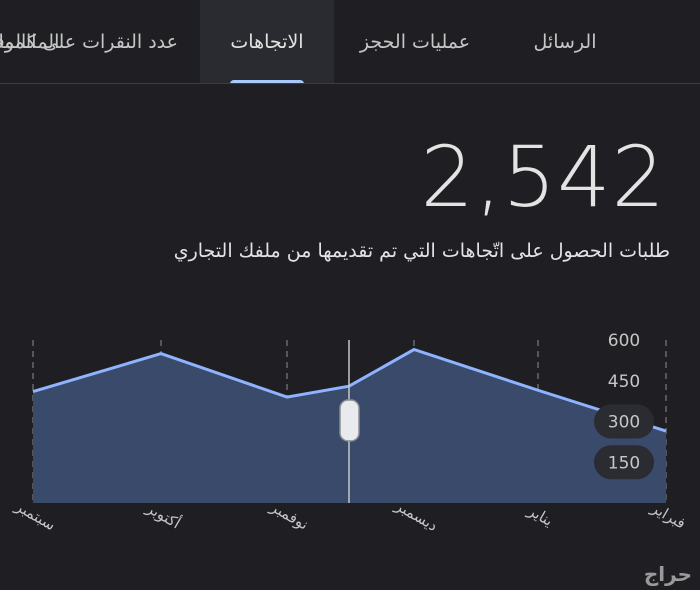 The height and width of the screenshot is (590, 700). I want to click on y-axis-ticks: 600 450 300 150, so click(624, 405).